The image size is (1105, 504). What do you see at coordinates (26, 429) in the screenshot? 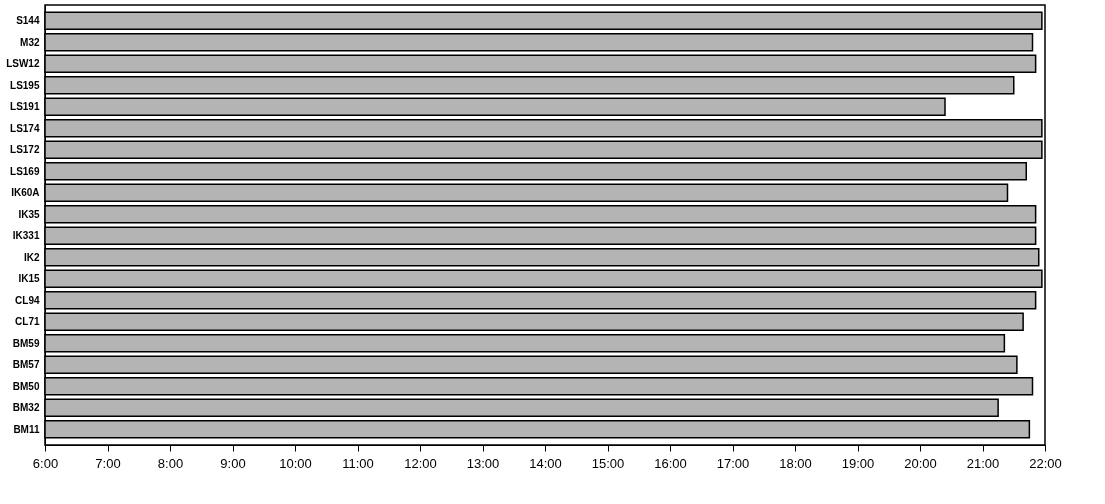
I see `y-tick-label: BM11` at bounding box center [26, 429].